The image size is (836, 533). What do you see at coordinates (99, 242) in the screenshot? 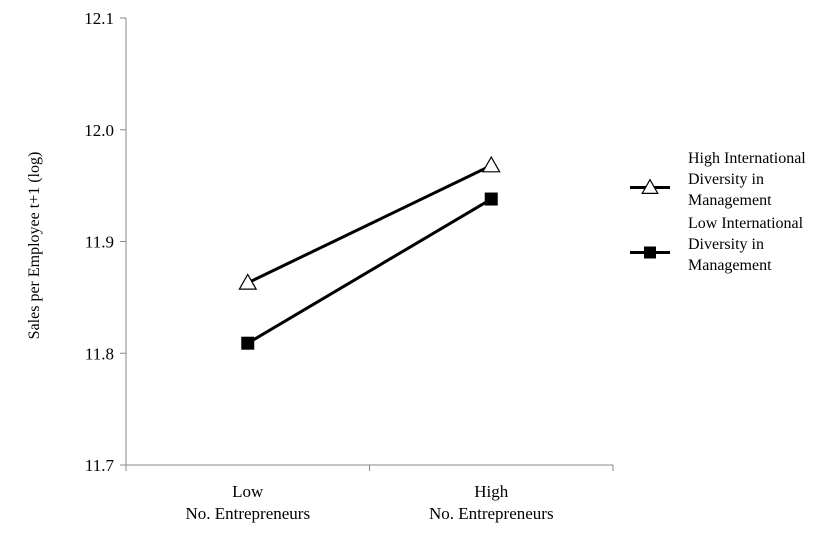
I see `y-tick-label: 11.9` at bounding box center [99, 242].